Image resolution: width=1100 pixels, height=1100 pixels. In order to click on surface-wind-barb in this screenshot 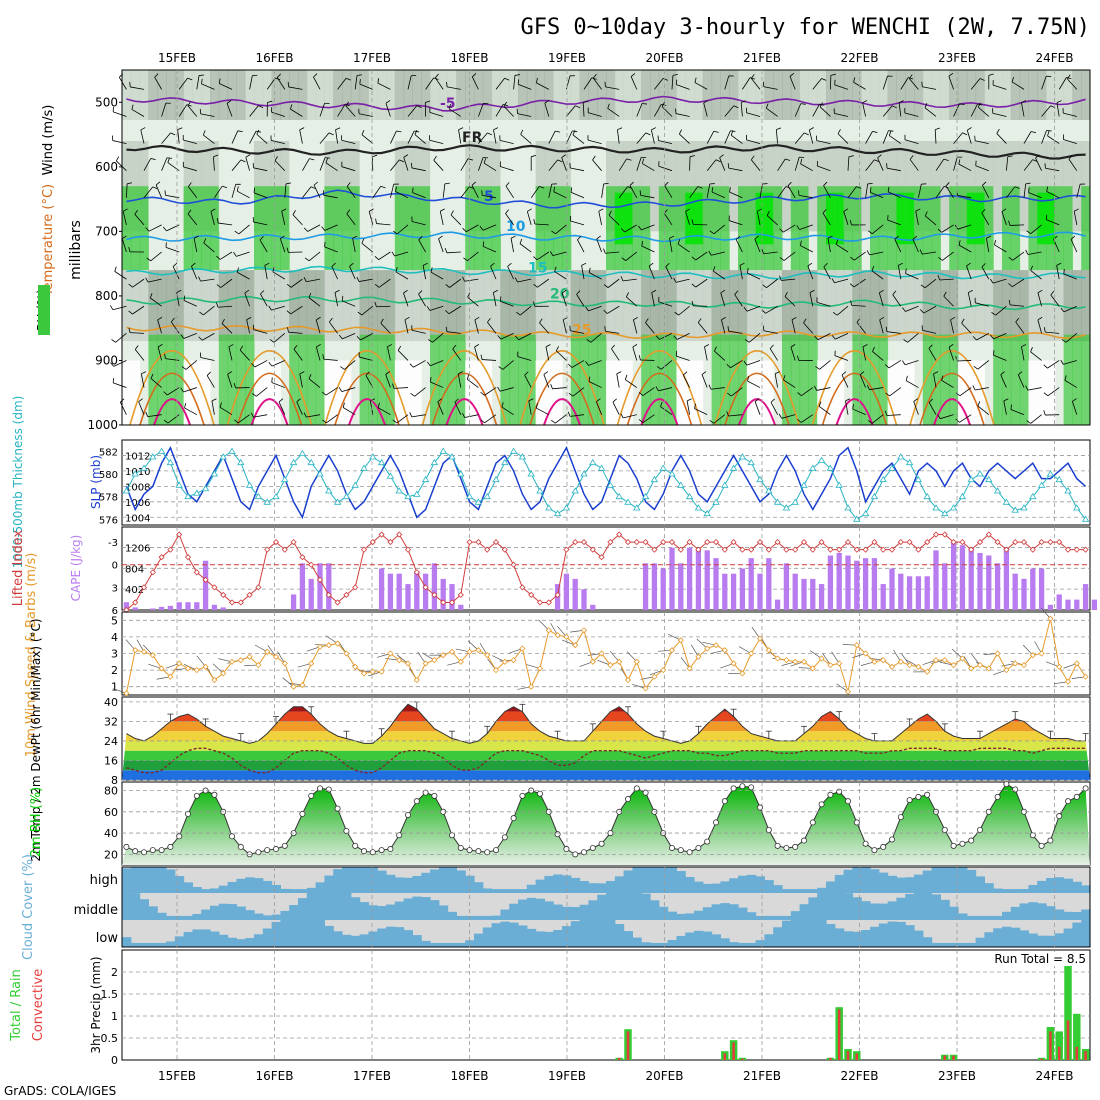, I will do `click(483, 649)`.